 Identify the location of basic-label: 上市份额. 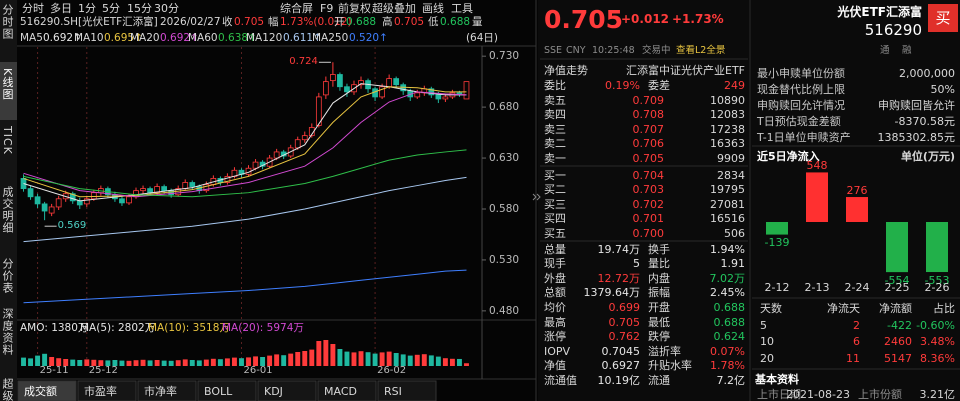
(880, 394).